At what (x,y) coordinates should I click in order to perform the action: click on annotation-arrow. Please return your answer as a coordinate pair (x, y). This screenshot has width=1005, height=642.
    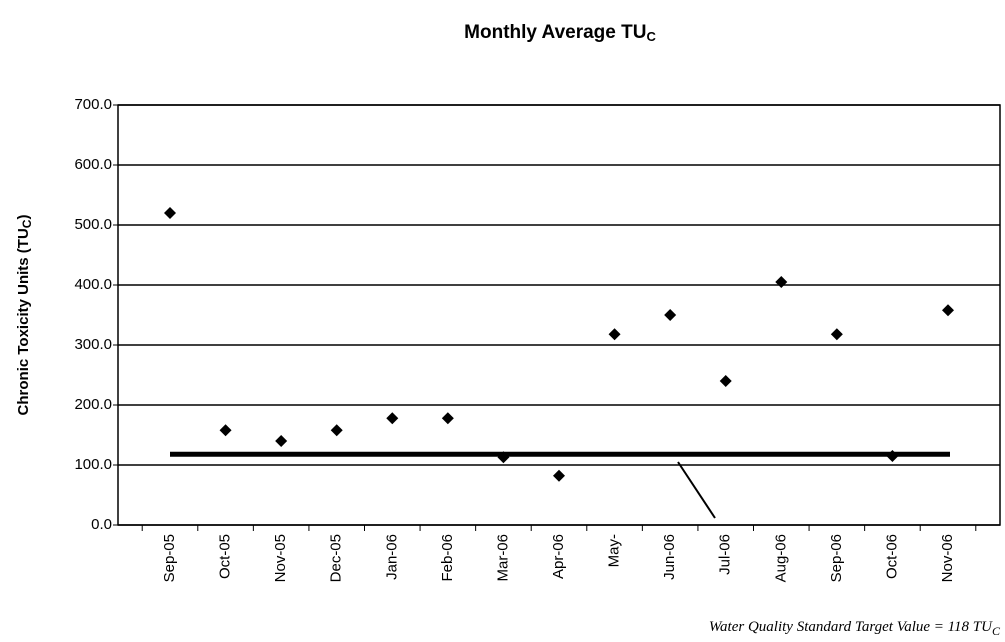
    Looking at the image, I should click on (696, 490).